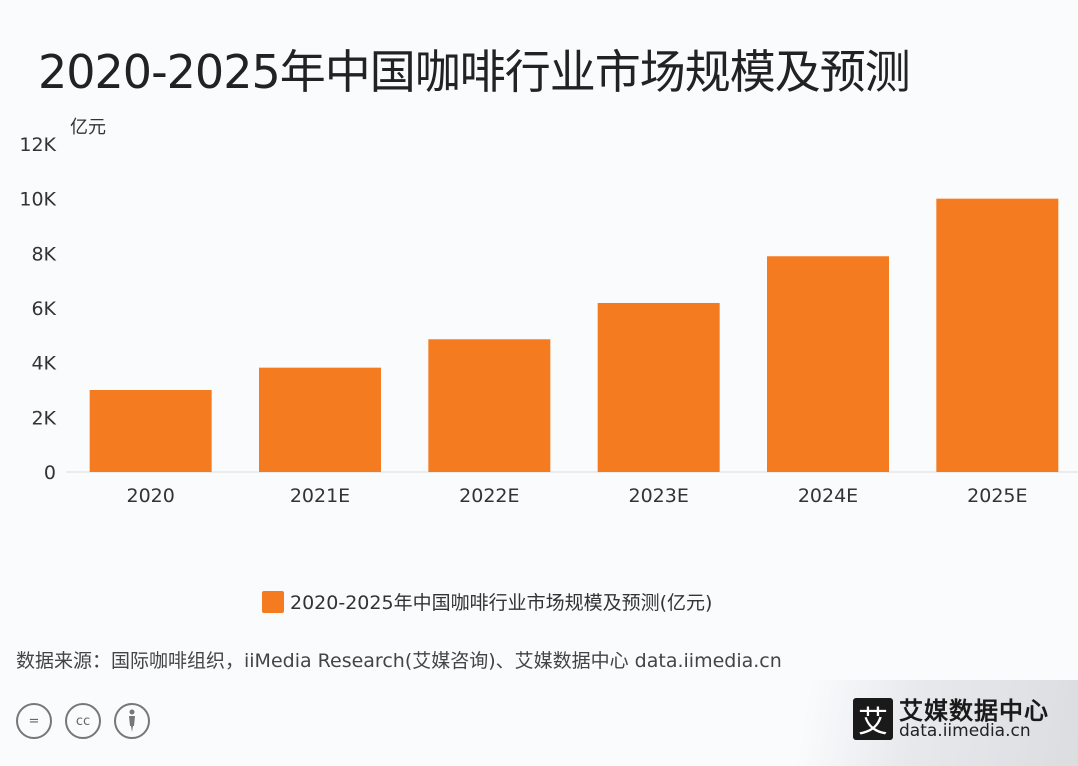 This screenshot has height=766, width=1078. What do you see at coordinates (43, 254) in the screenshot?
I see `y-tick-label: 8K` at bounding box center [43, 254].